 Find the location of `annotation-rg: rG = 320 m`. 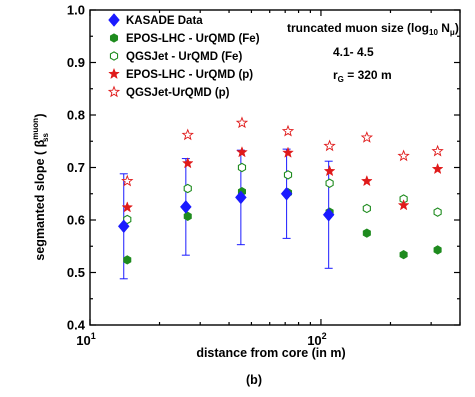

annotation-rg: rG = 320 m is located at coordinates (362, 76).